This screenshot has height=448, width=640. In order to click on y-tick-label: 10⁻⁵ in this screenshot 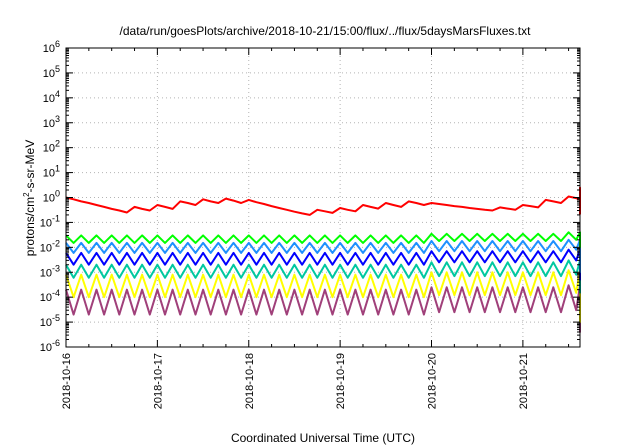, I will do `click(50, 321)`.